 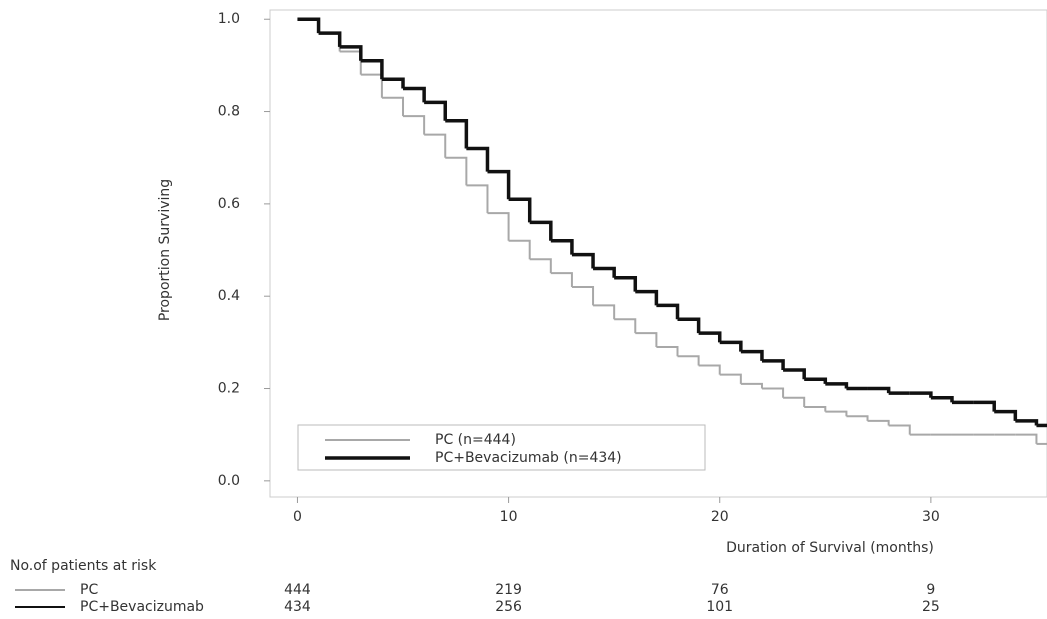 I want to click on legend-label: PC+Bevacizumab (n=434), so click(x=528, y=458).